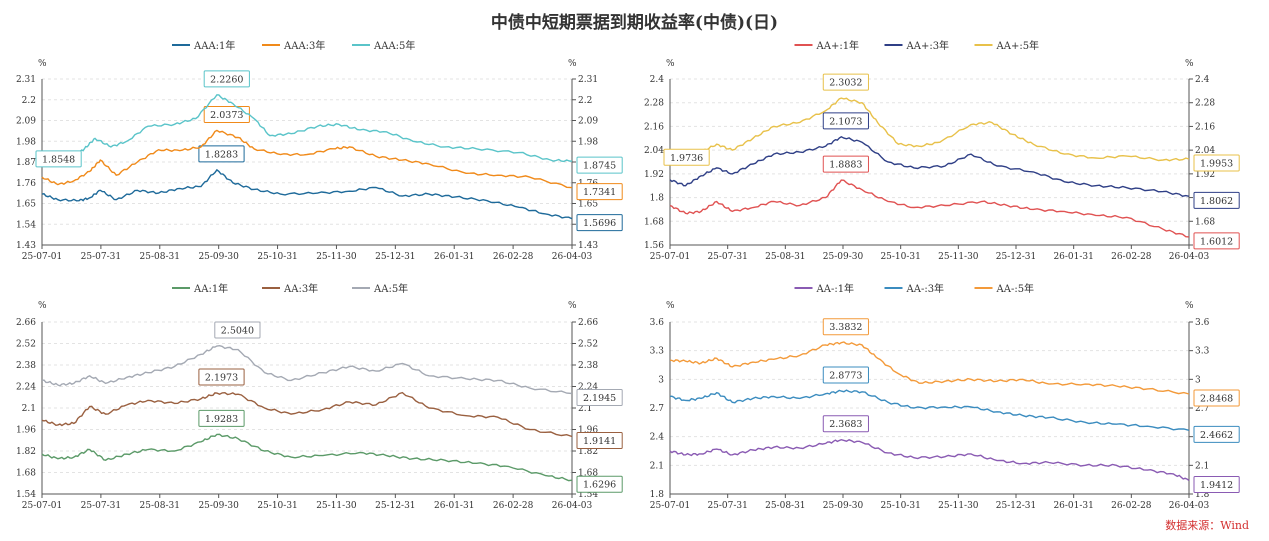 The width and height of the screenshot is (1269, 541). What do you see at coordinates (599, 166) in the screenshot?
I see `end-label: 1.8745` at bounding box center [599, 166].